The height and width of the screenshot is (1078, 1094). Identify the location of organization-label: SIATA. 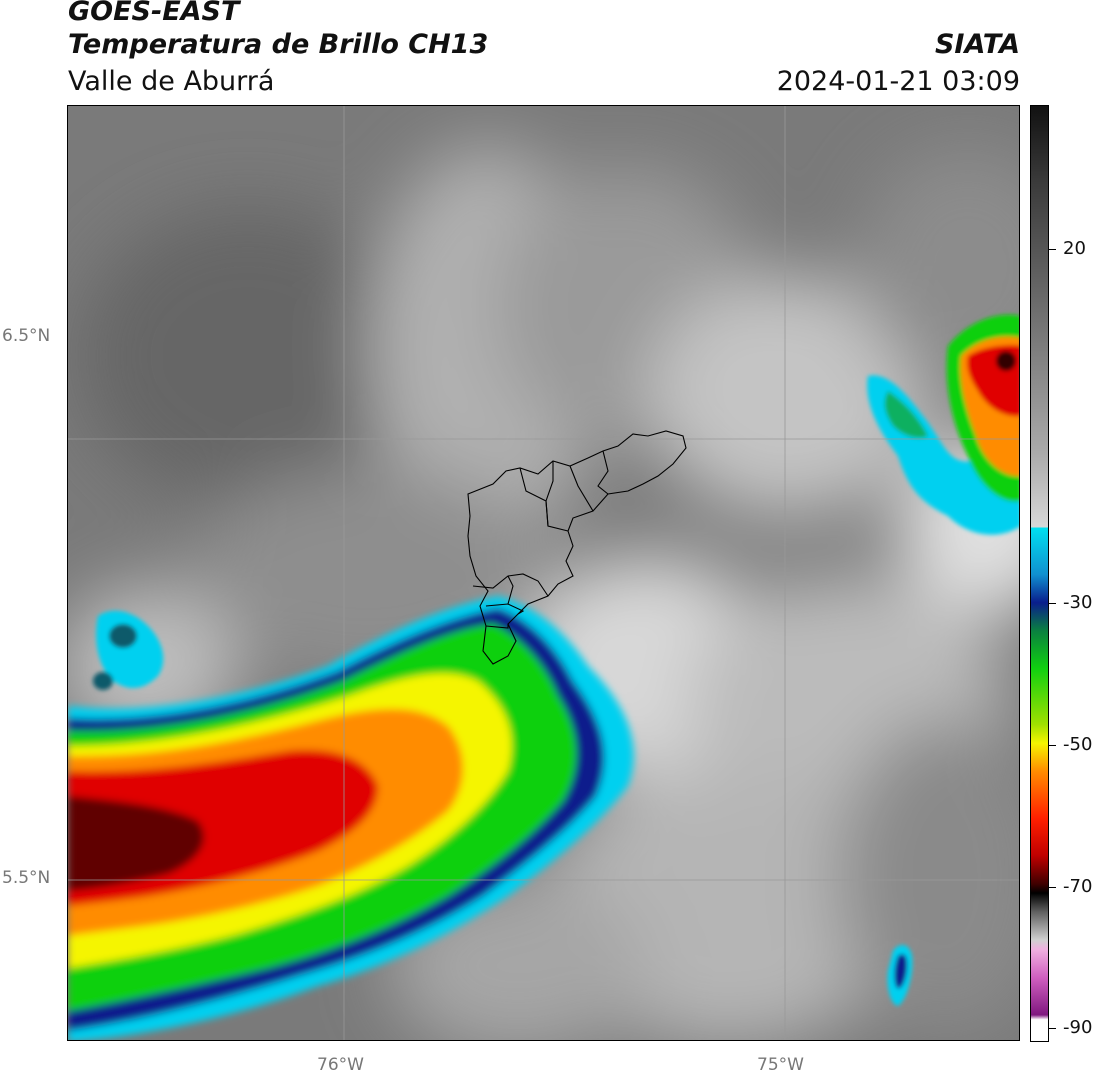
(977, 44).